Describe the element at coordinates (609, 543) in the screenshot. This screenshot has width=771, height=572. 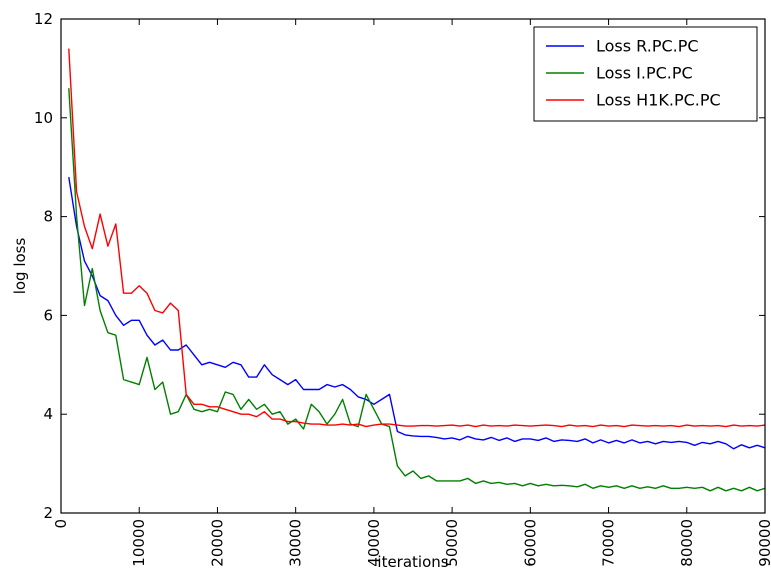
I see `x-tick-label: 70000` at that location.